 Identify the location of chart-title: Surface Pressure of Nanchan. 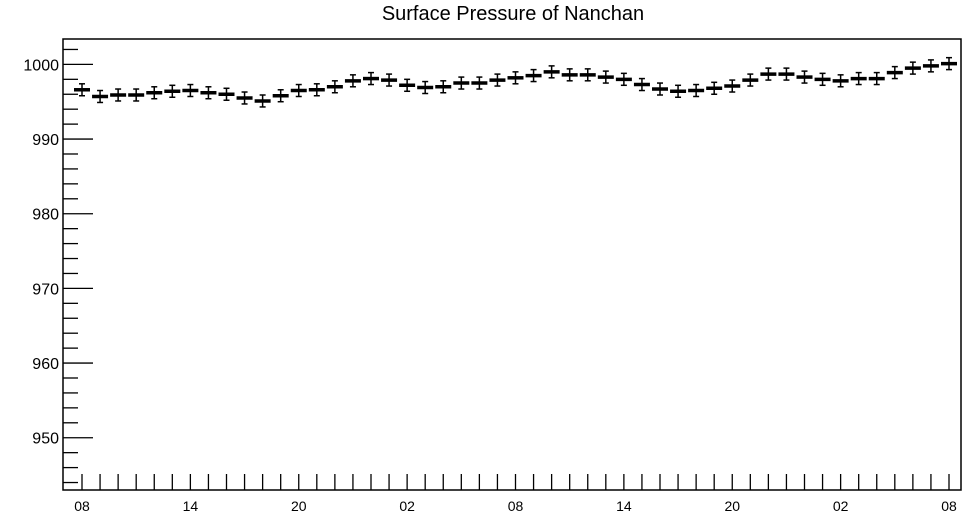
(513, 14).